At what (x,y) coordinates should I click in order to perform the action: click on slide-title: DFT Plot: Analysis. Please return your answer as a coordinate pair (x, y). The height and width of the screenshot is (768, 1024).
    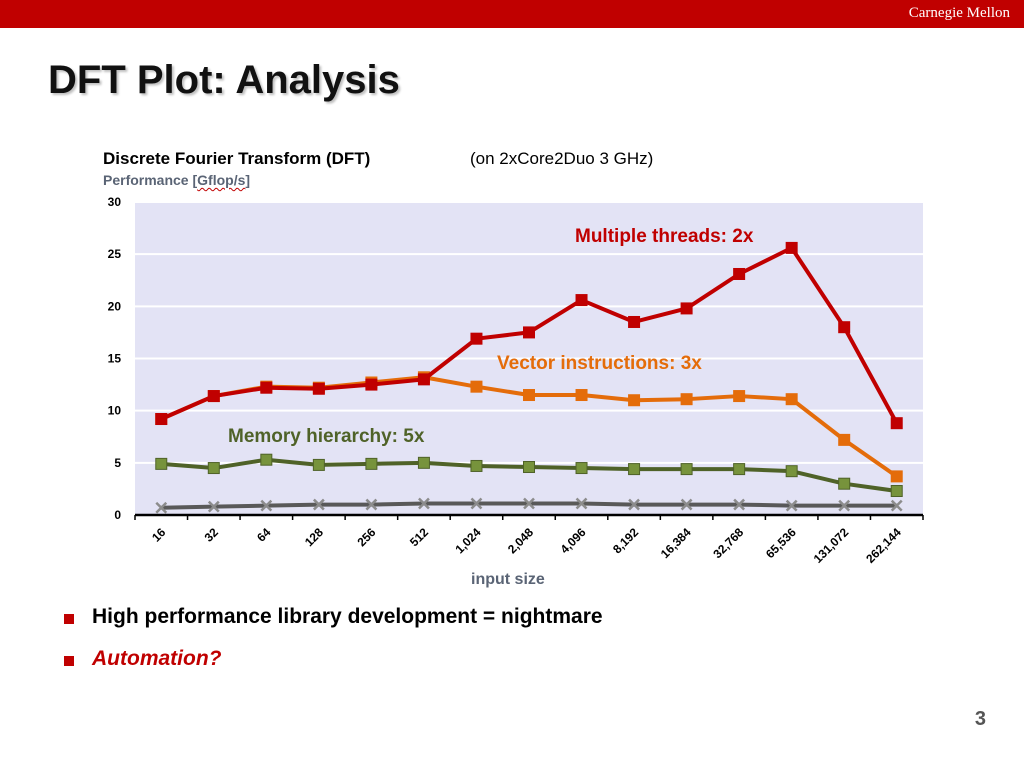
    Looking at the image, I should click on (224, 80).